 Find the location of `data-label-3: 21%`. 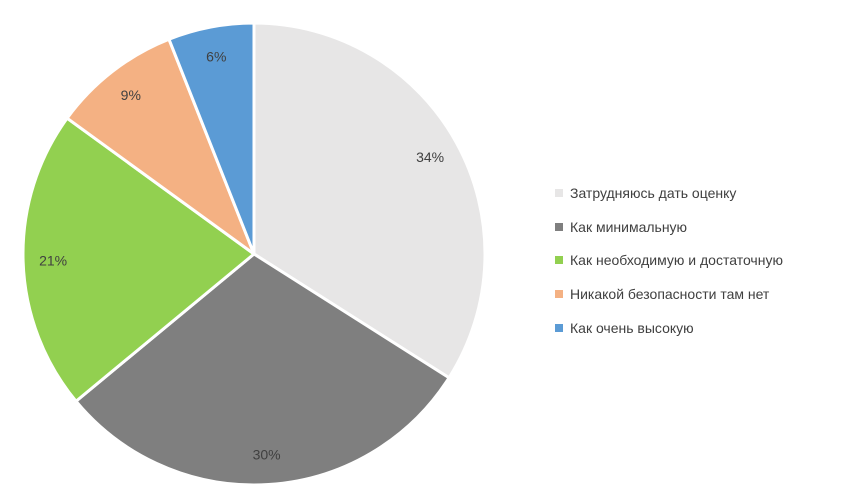

data-label-3: 21% is located at coordinates (53, 260).